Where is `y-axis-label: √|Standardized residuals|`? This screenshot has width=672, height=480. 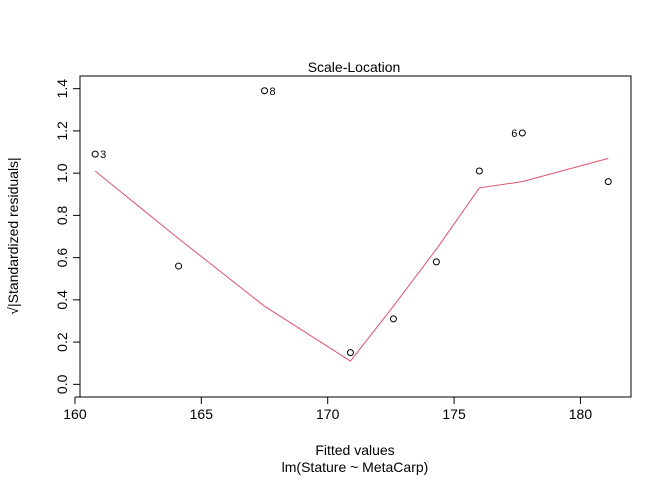
y-axis-label: √|Standardized residuals| is located at coordinates (13, 235).